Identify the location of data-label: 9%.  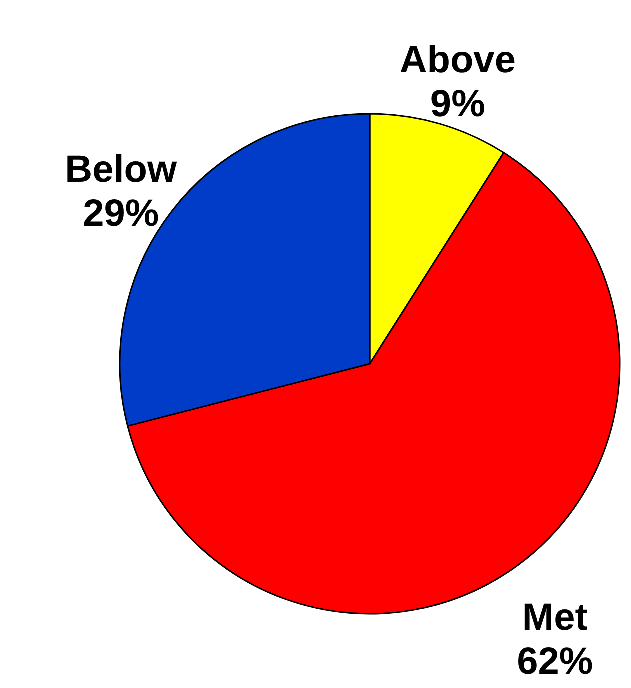
(458, 105).